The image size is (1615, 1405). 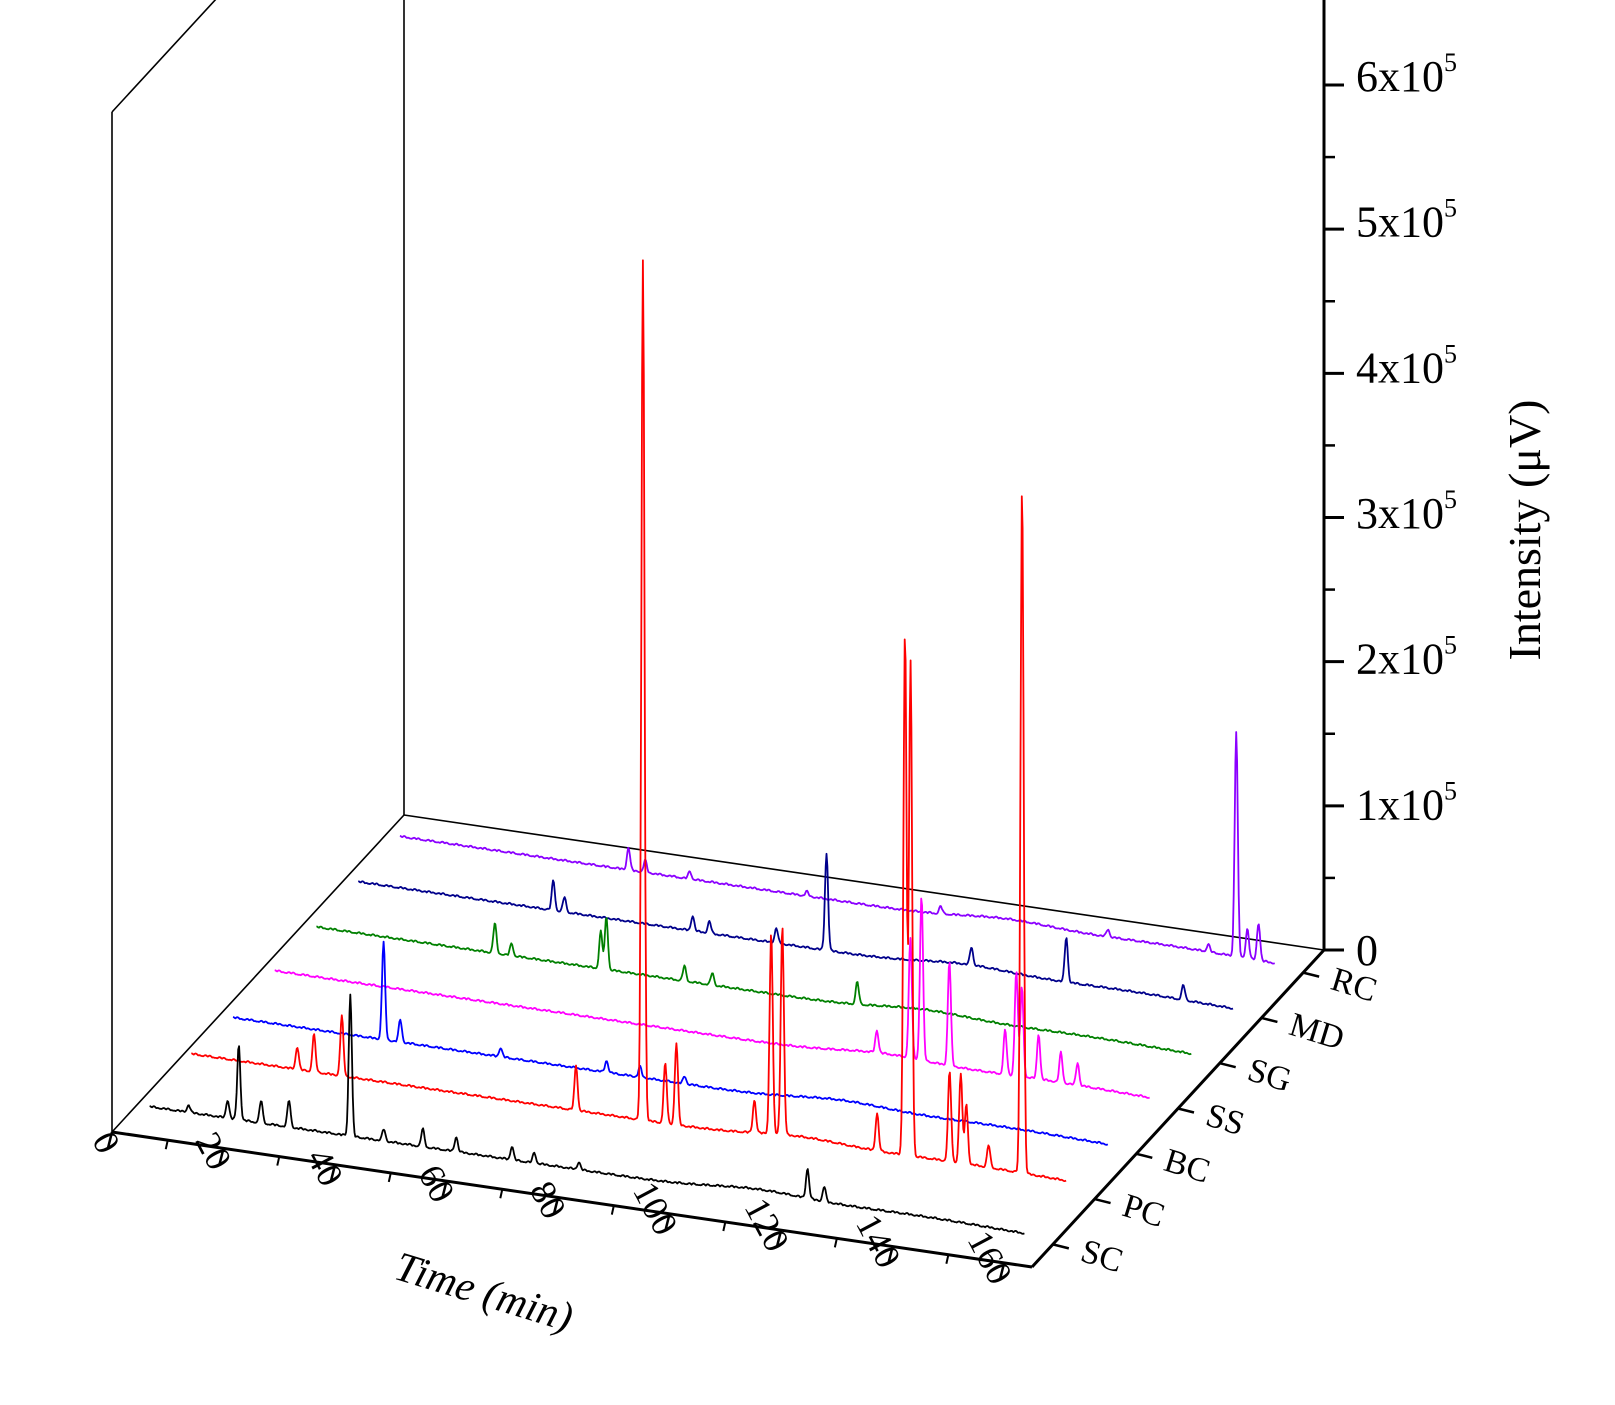 I want to click on series-label-sg: SG, so click(x=1269, y=1075).